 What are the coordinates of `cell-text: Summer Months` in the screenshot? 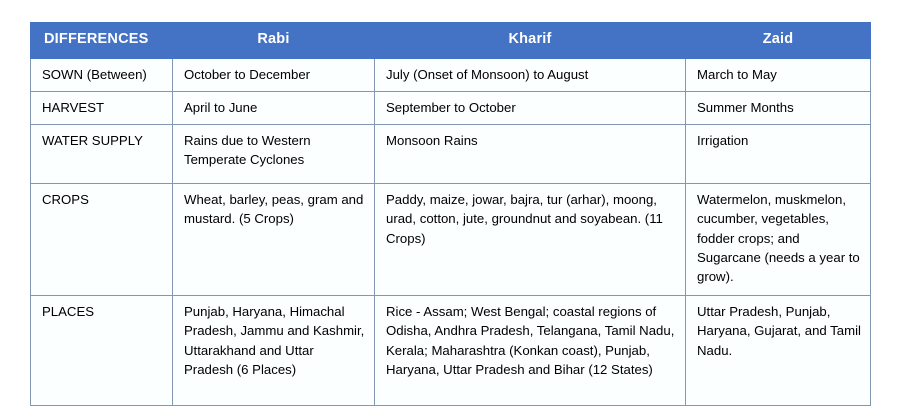 It's located at (745, 108).